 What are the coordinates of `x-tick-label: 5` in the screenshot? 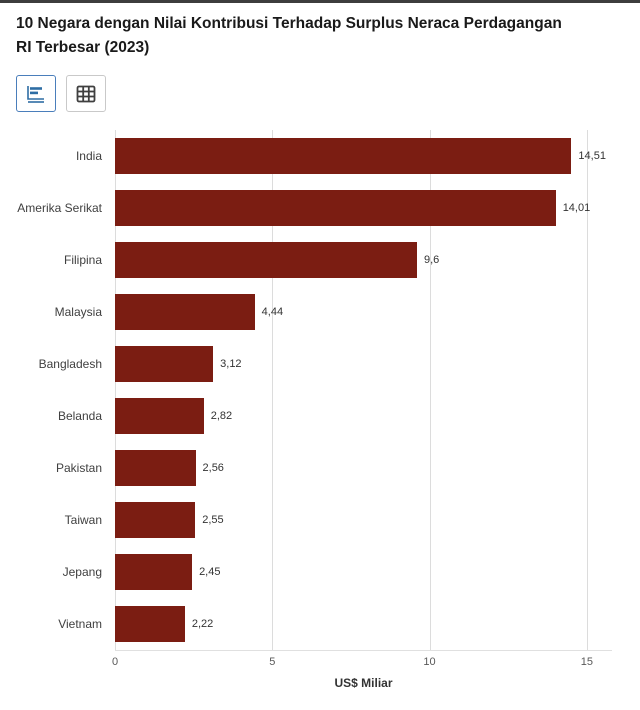 It's located at (272, 662).